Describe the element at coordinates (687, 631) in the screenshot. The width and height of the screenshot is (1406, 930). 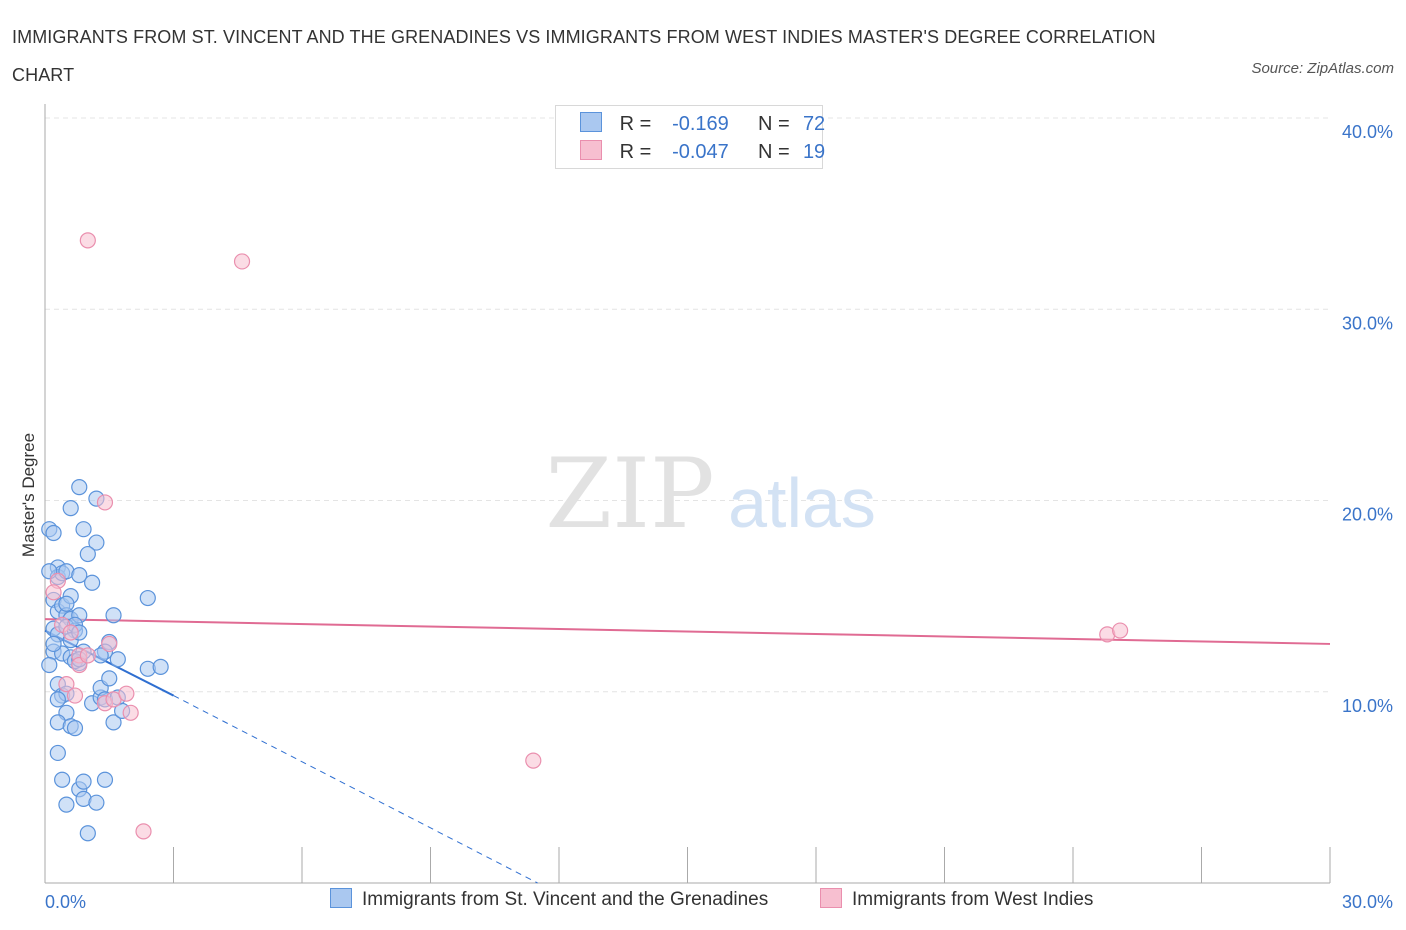
I see `pink-trend-line` at that location.